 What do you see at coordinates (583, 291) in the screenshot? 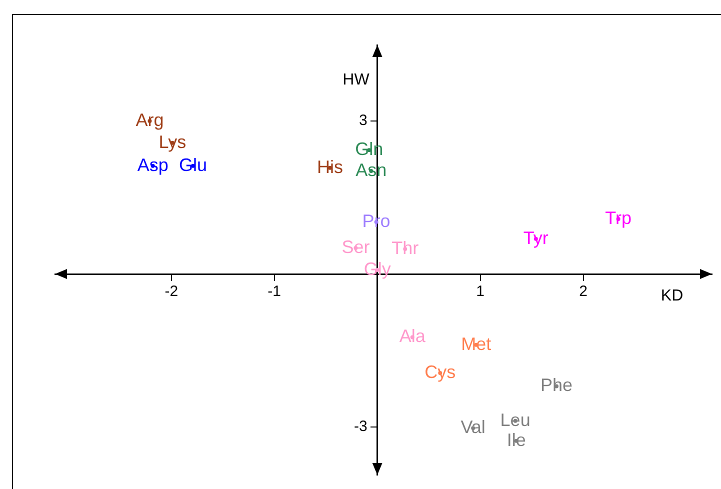
I see `x-tick-label: 2` at bounding box center [583, 291].